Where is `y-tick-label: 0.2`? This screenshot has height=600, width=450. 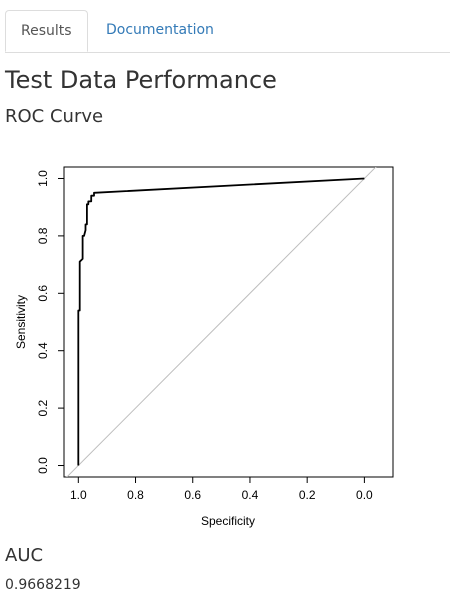 y-tick-label: 0.2 is located at coordinates (43, 407).